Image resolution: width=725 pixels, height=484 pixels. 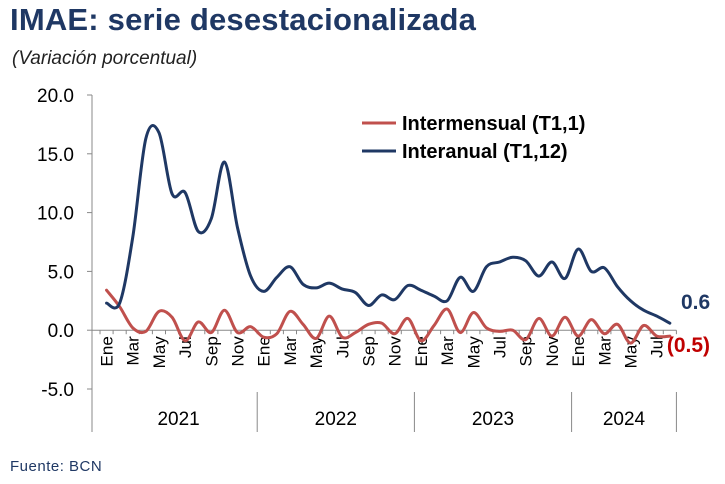 What do you see at coordinates (485, 152) in the screenshot?
I see `legend-label: Interanual (T1,12)` at bounding box center [485, 152].